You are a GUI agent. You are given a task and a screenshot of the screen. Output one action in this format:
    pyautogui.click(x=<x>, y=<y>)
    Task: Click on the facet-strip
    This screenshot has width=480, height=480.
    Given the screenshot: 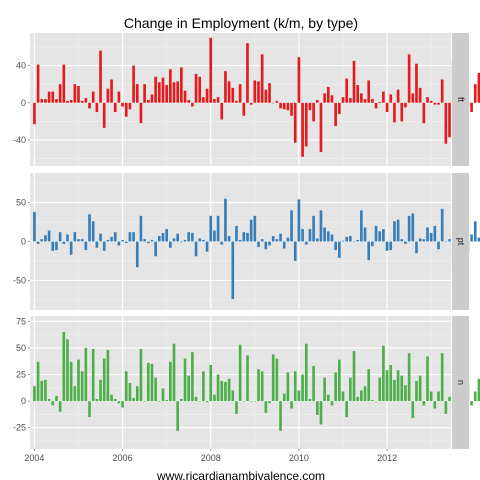 What is the action you would take?
    pyautogui.click(x=460, y=99)
    